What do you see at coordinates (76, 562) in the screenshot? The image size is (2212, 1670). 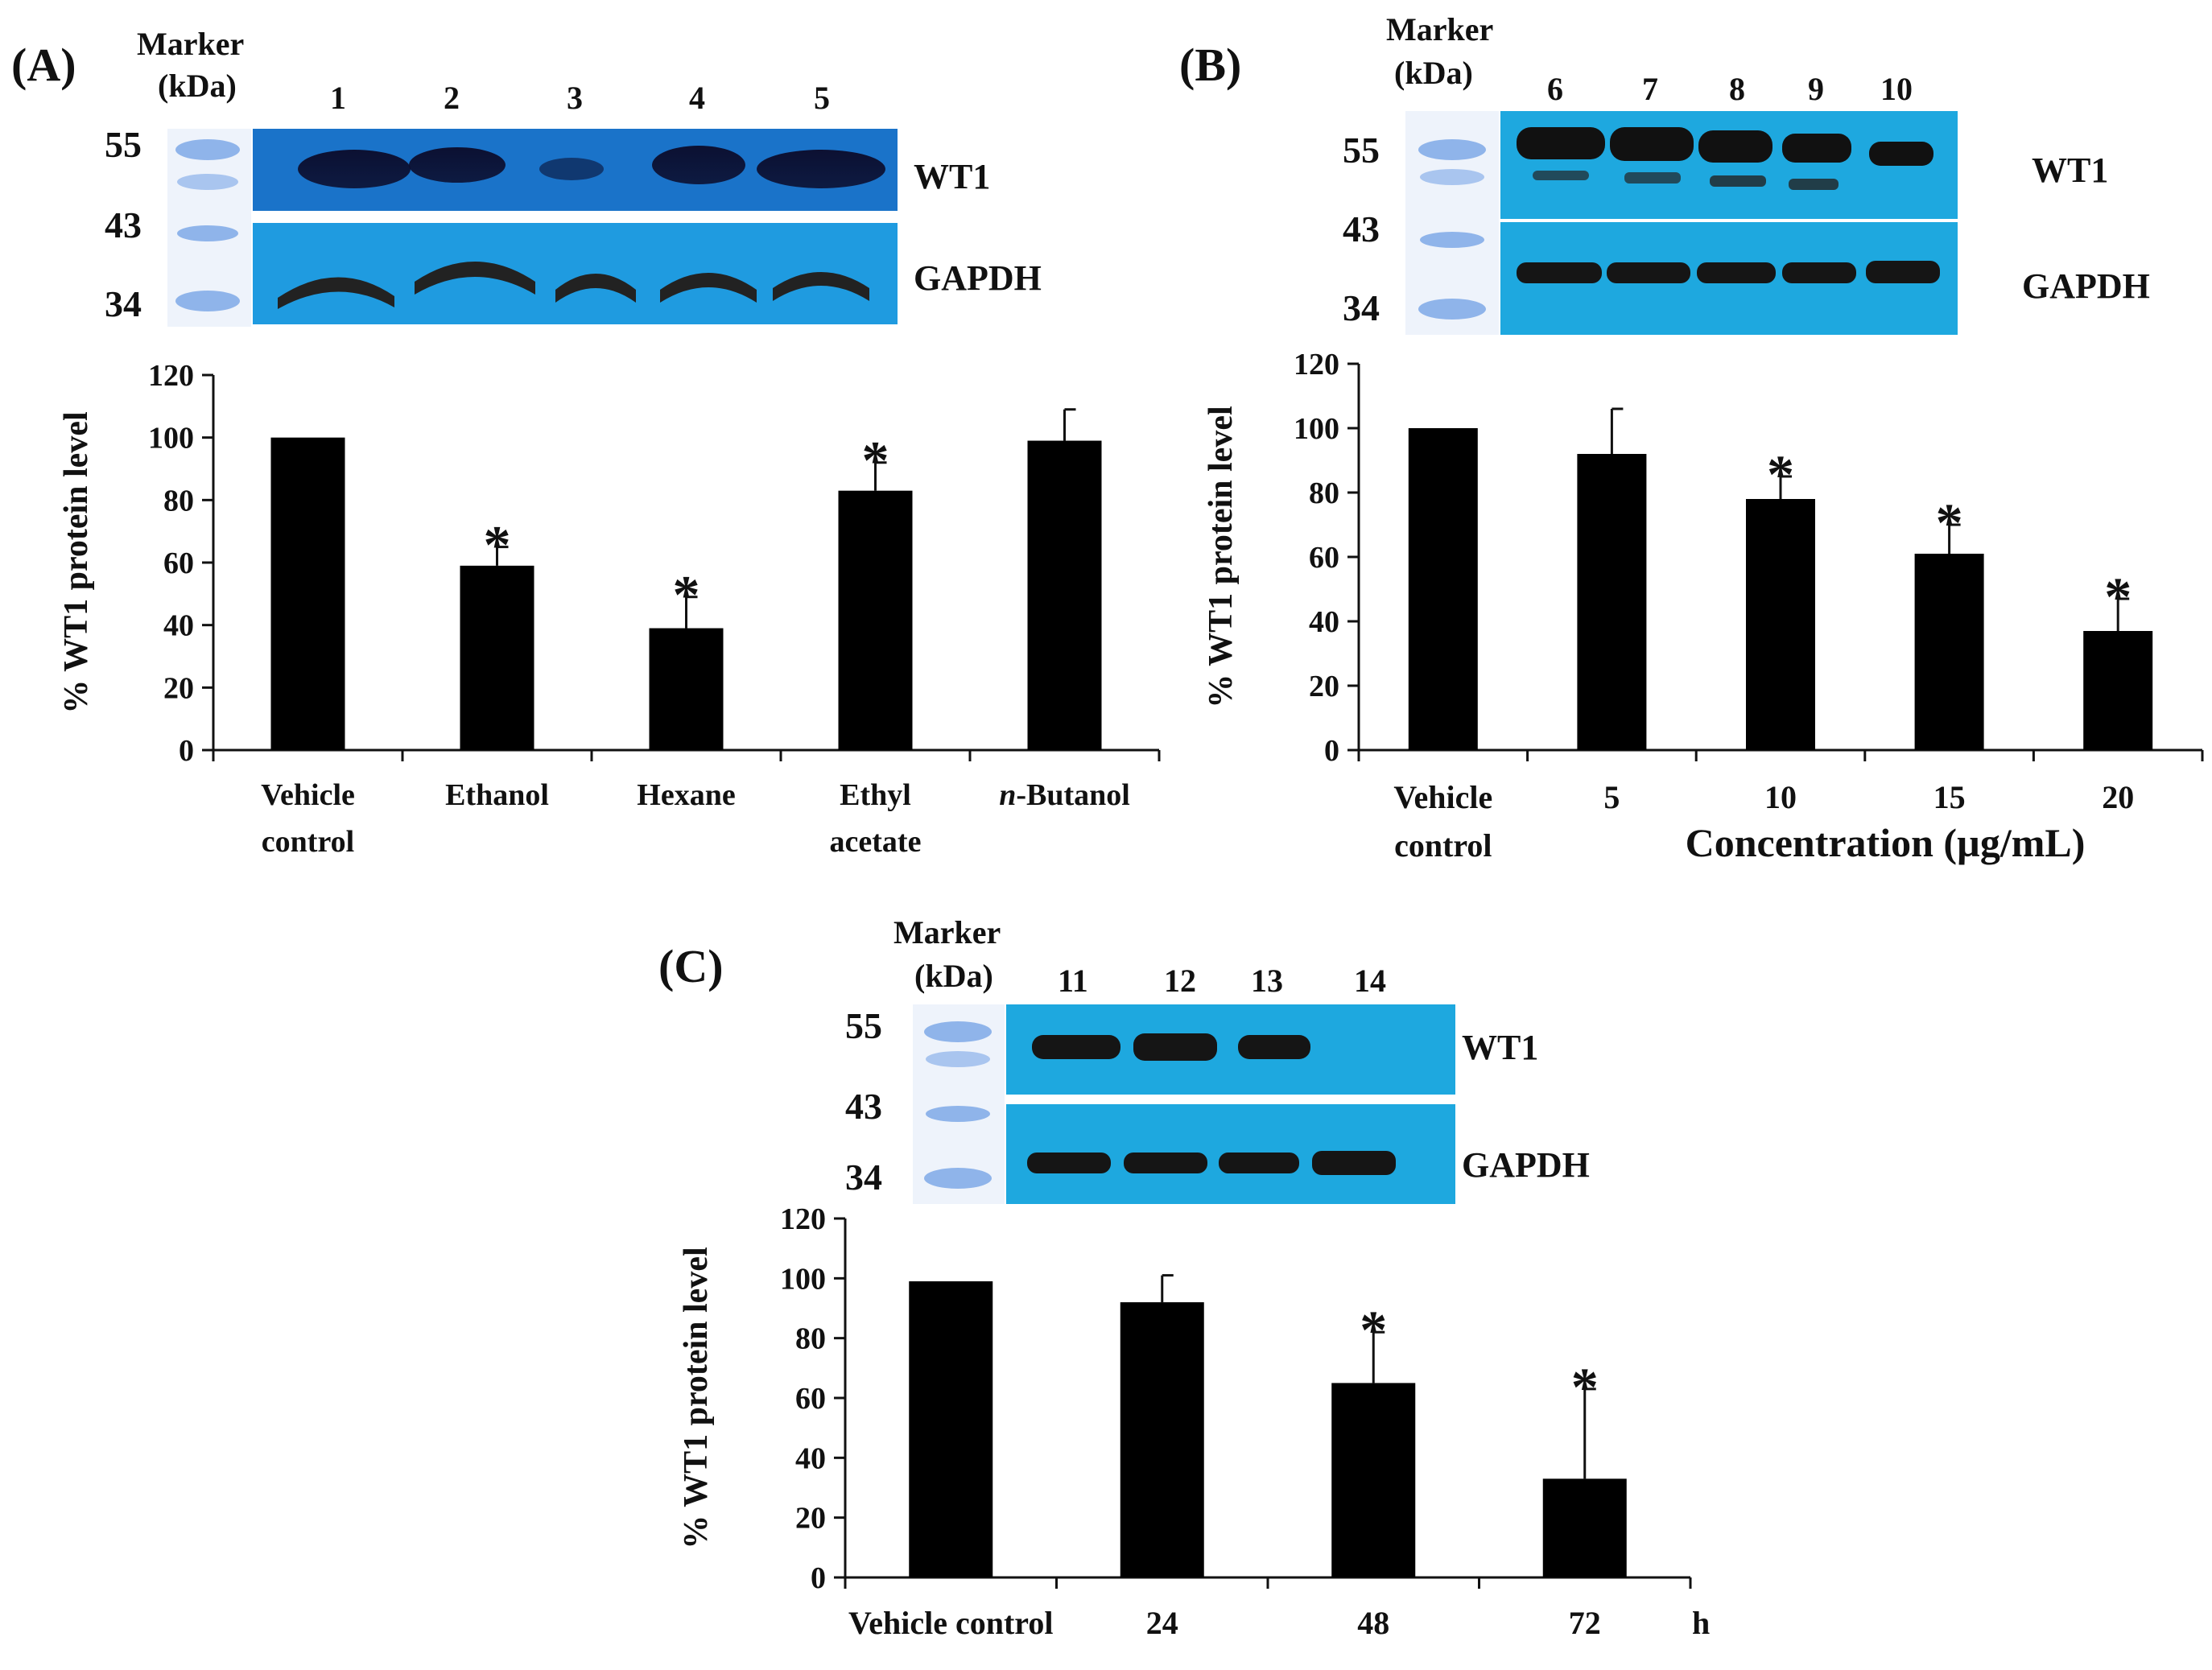 I see `y-axis-label: % WT1 protein level` at bounding box center [76, 562].